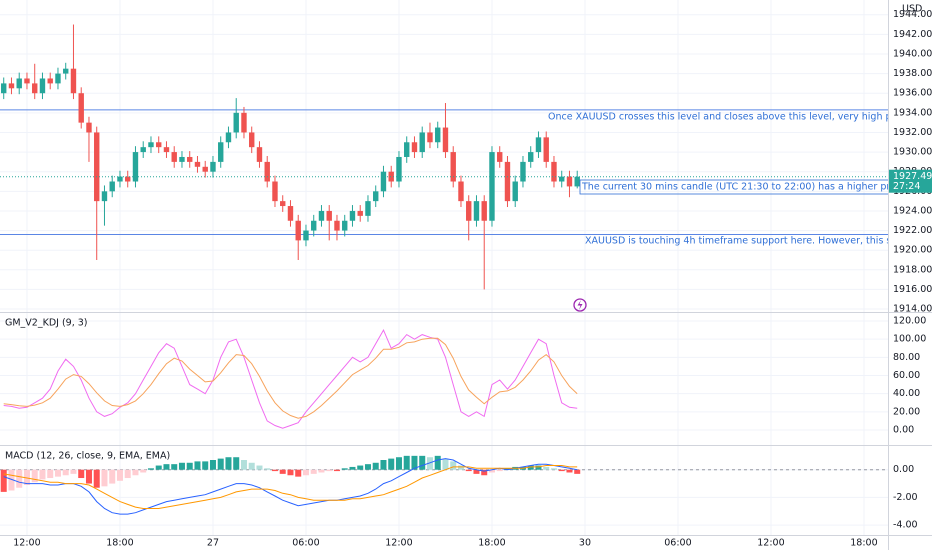  Describe the element at coordinates (912, 73) in the screenshot. I see `y-tick-label: 1938.00` at that location.